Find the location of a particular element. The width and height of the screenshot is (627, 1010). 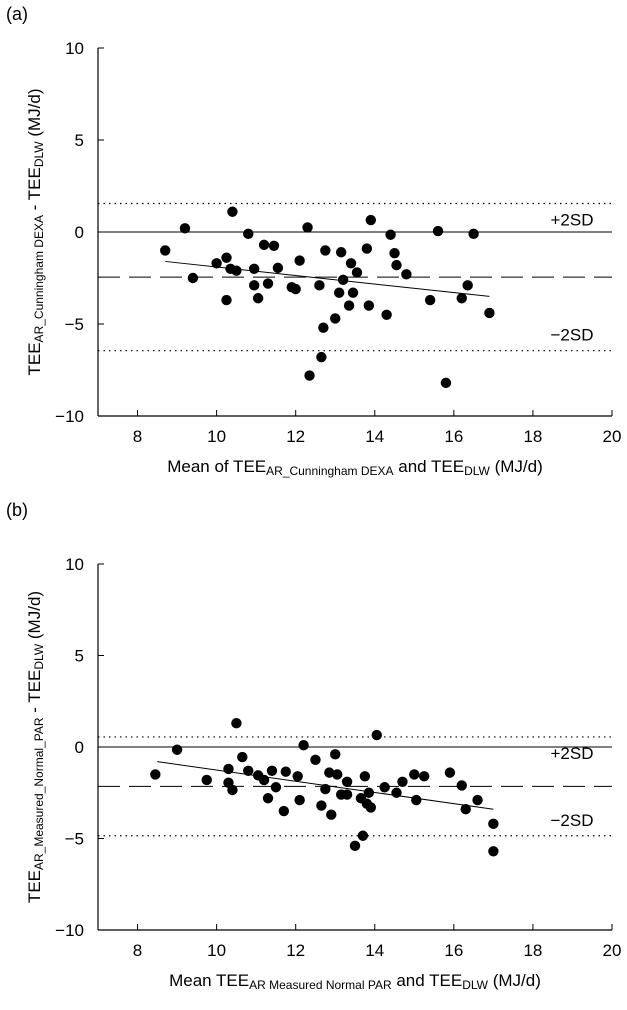

x-tick-label: 16 is located at coordinates (453, 950).